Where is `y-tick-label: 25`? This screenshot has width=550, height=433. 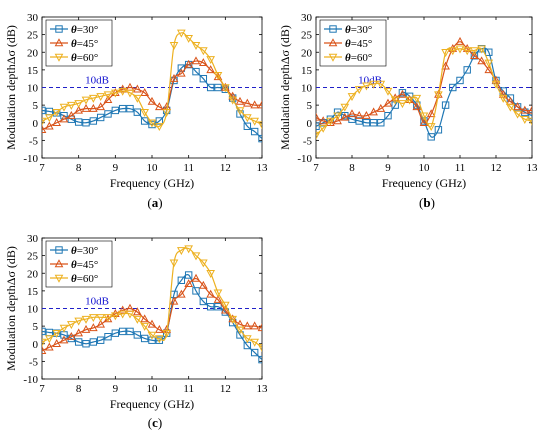
y-tick-label: 25 is located at coordinates (307, 36).